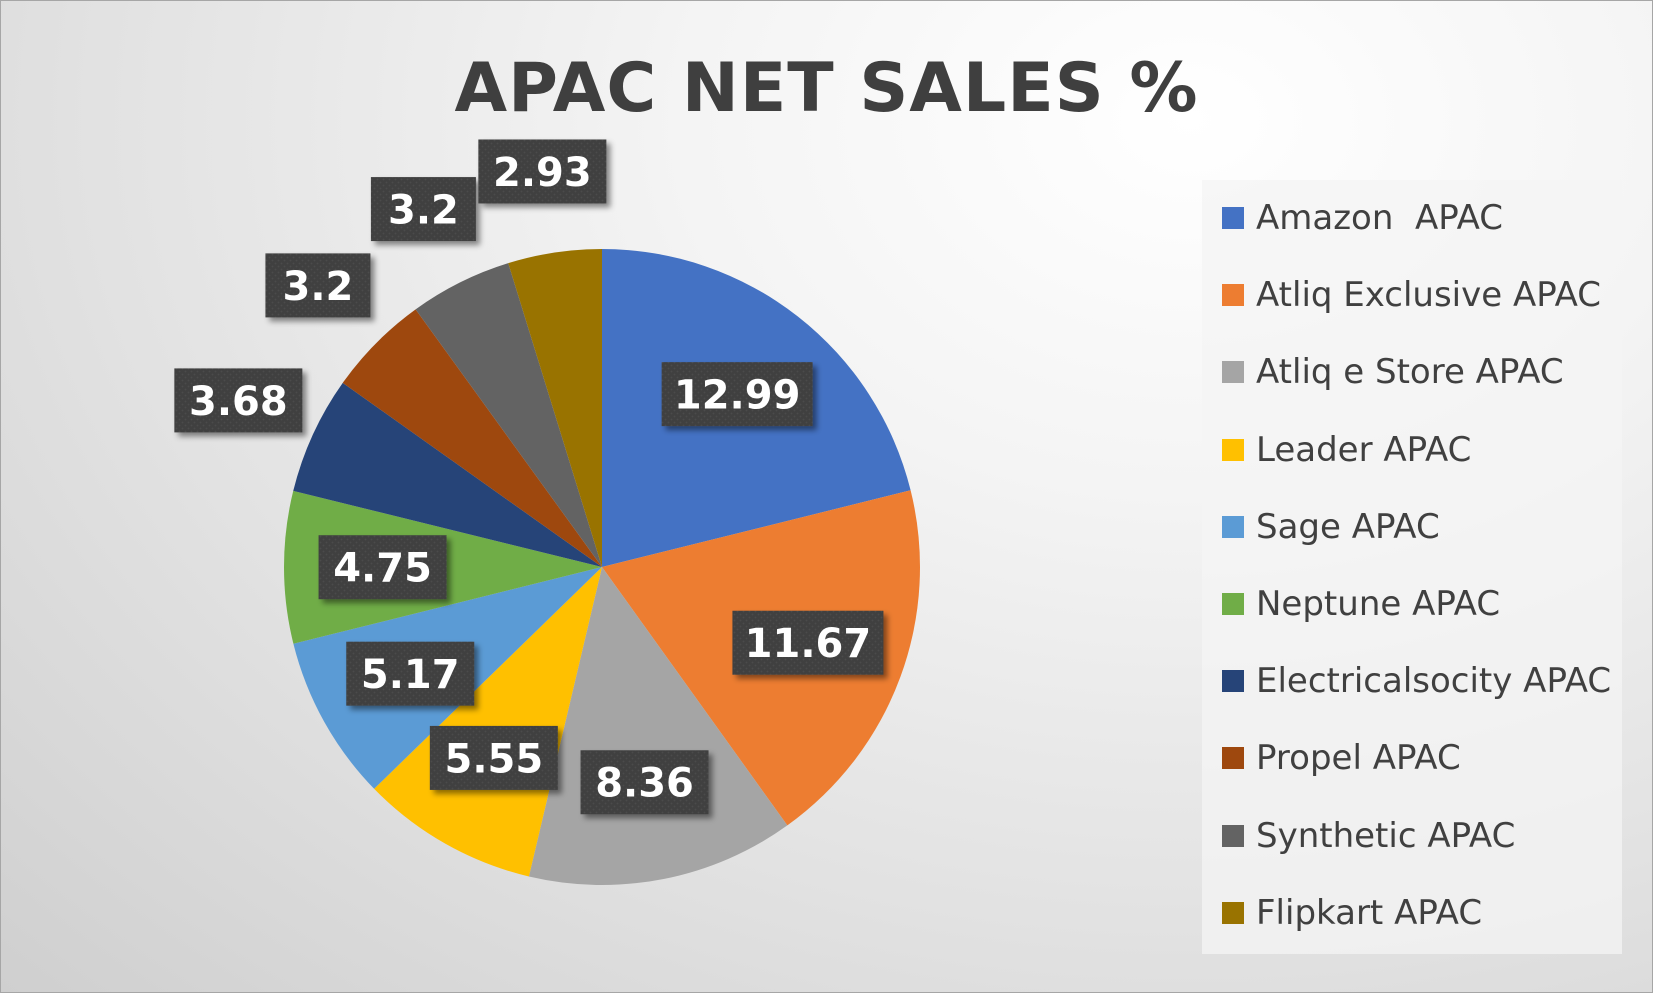 This screenshot has height=993, width=1653. I want to click on data-label: 3.68, so click(238, 400).